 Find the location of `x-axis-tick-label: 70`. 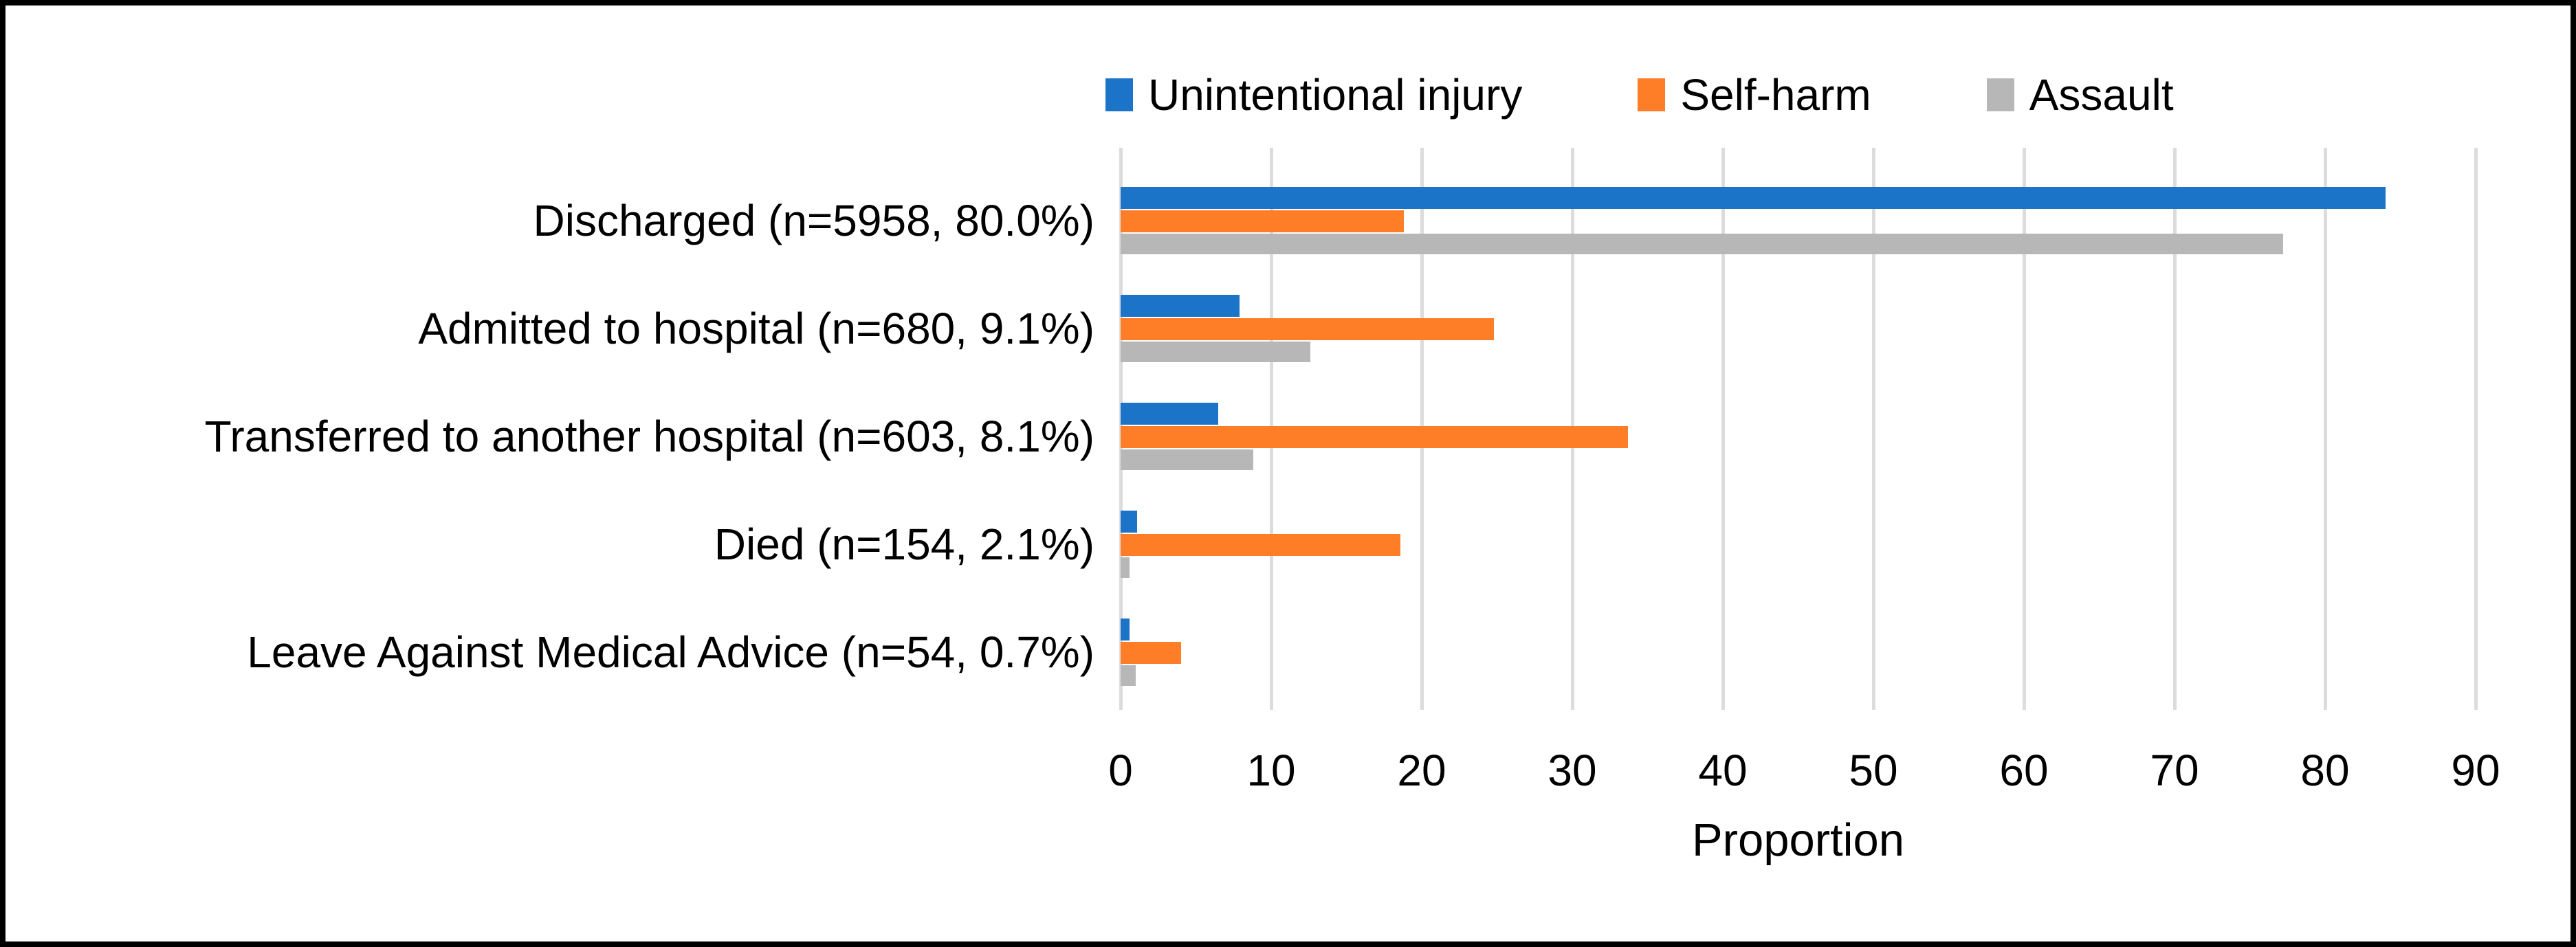

x-axis-tick-label: 70 is located at coordinates (2174, 770).